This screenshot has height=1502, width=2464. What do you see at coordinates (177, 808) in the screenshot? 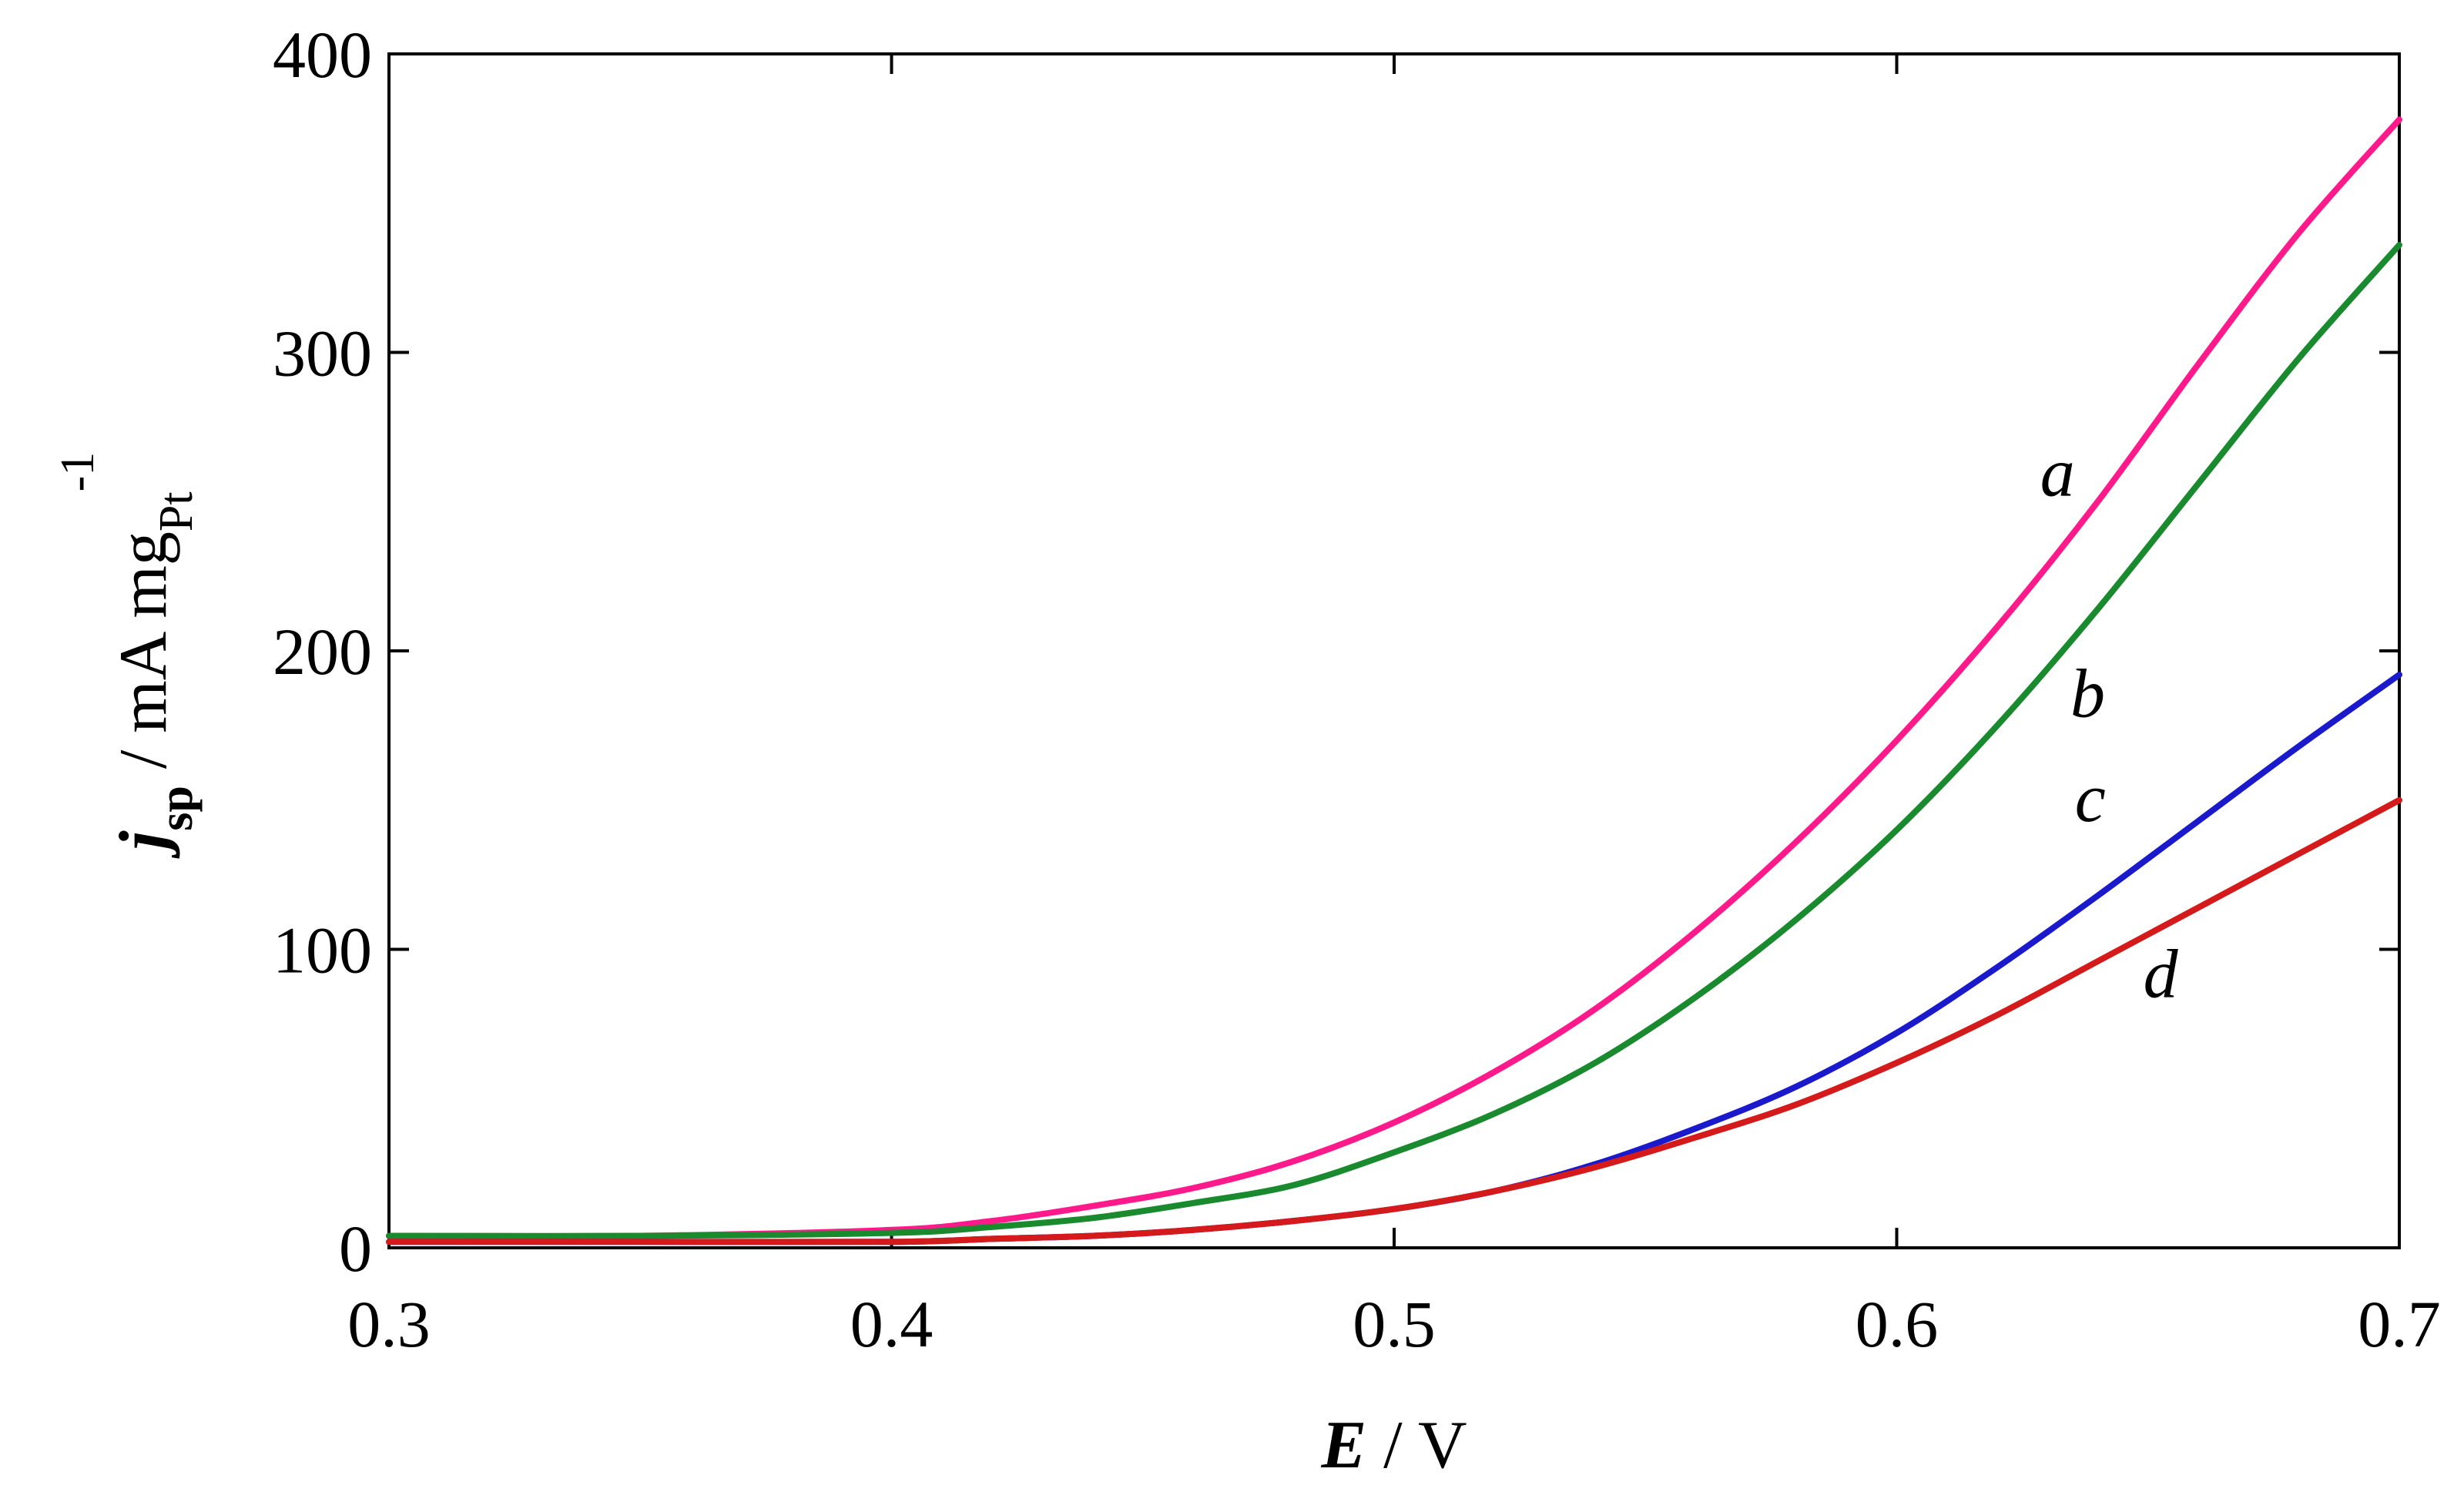
I see `y-axis-symbol-sub: sp` at bounding box center [177, 808].